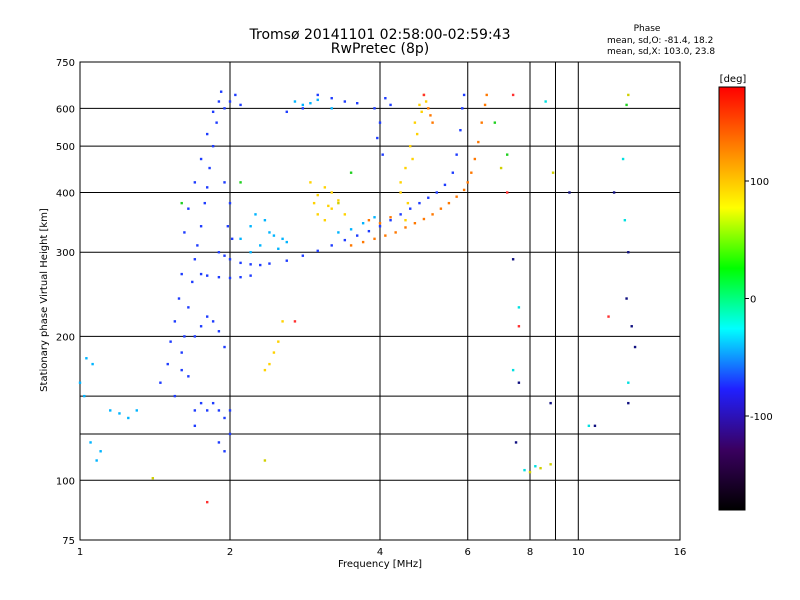 The image size is (800, 600). What do you see at coordinates (80, 552) in the screenshot?
I see `x-tick-label: 1` at bounding box center [80, 552].